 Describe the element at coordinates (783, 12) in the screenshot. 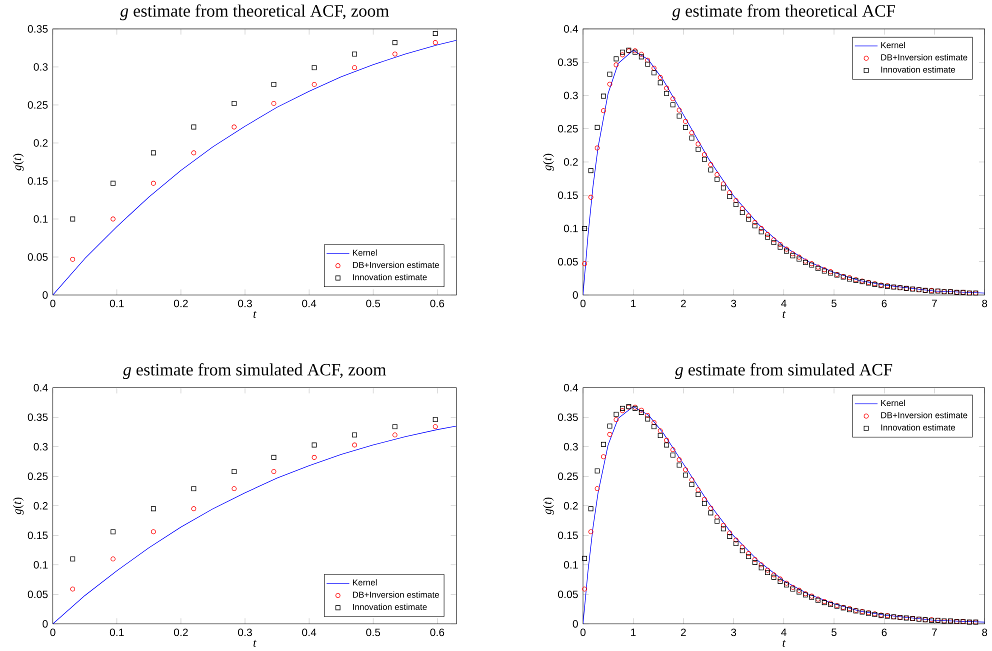

I see `chart-title: g estimate from theoretical ACF` at that location.